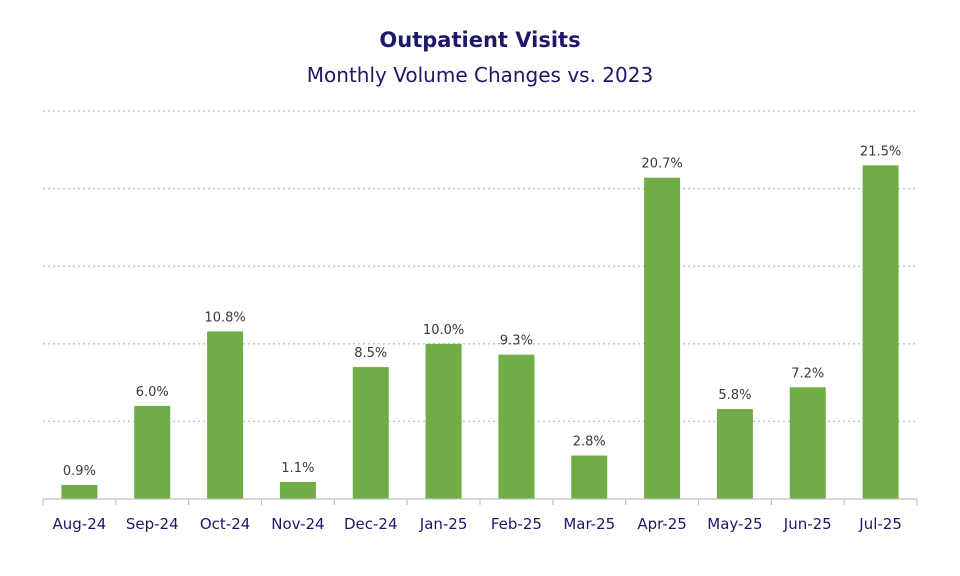  What do you see at coordinates (807, 524) in the screenshot?
I see `x-tick-label: Jun-25` at bounding box center [807, 524].